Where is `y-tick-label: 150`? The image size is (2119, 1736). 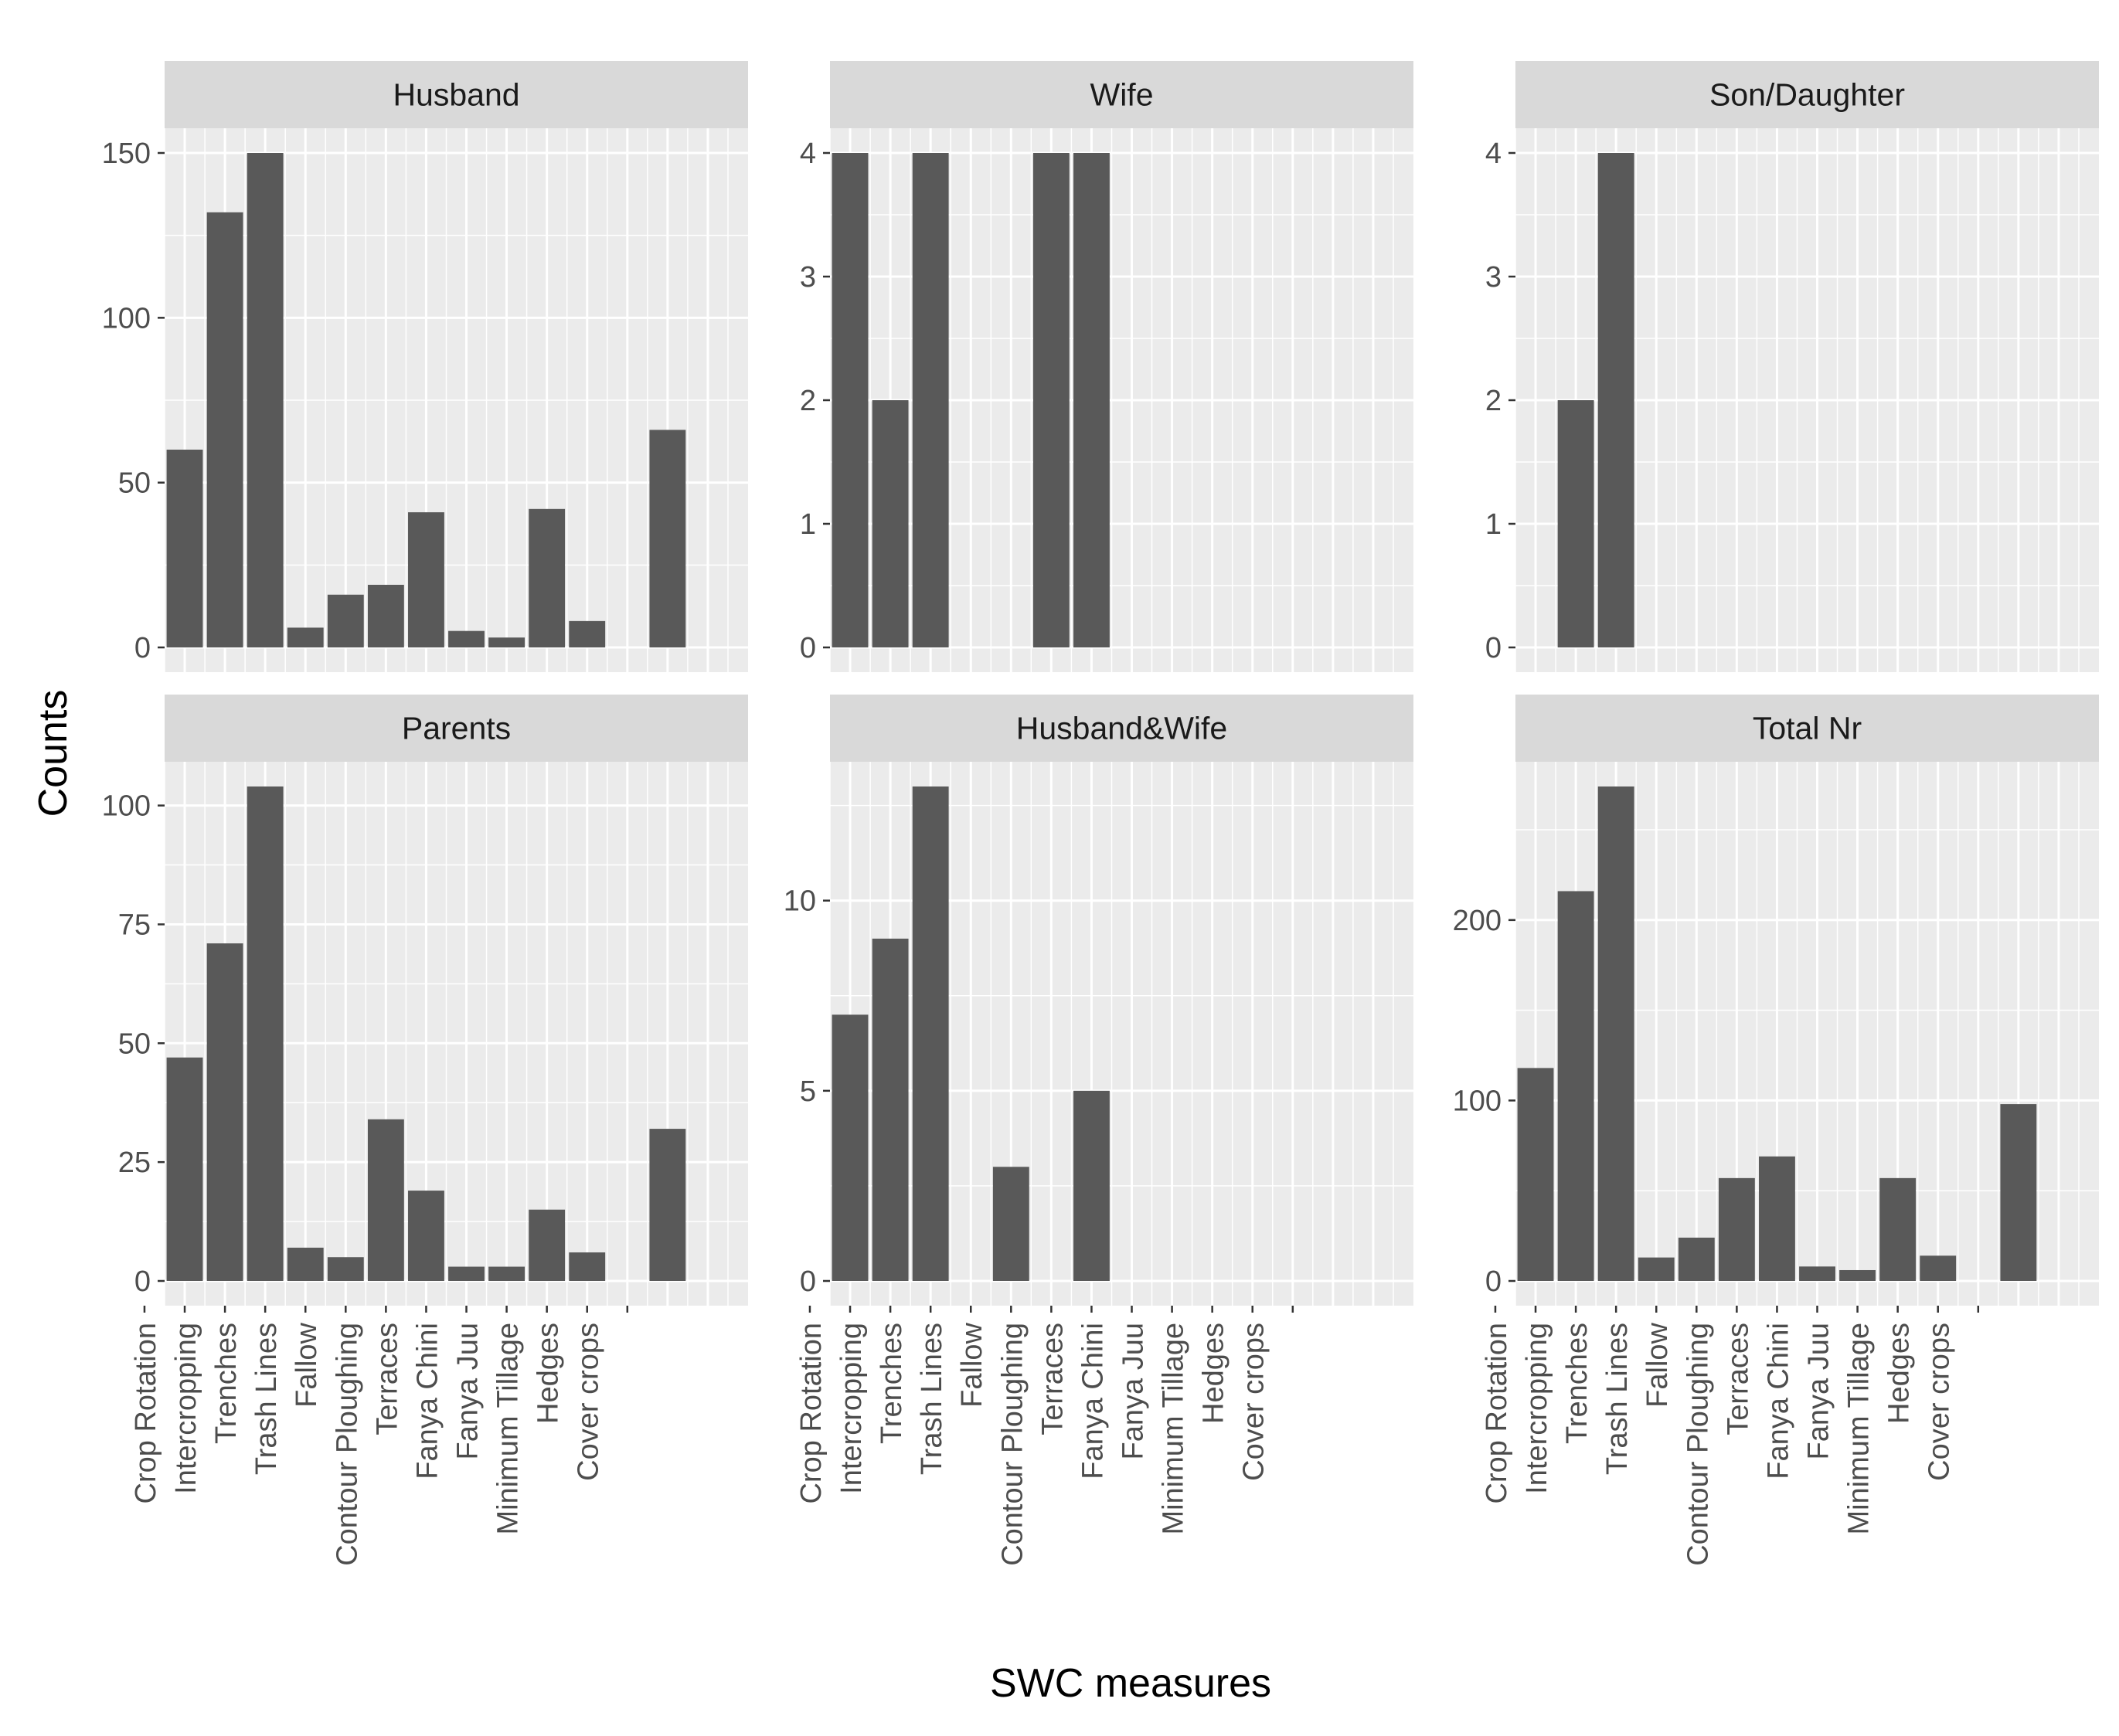
y-tick-label: 150 is located at coordinates (127, 154).